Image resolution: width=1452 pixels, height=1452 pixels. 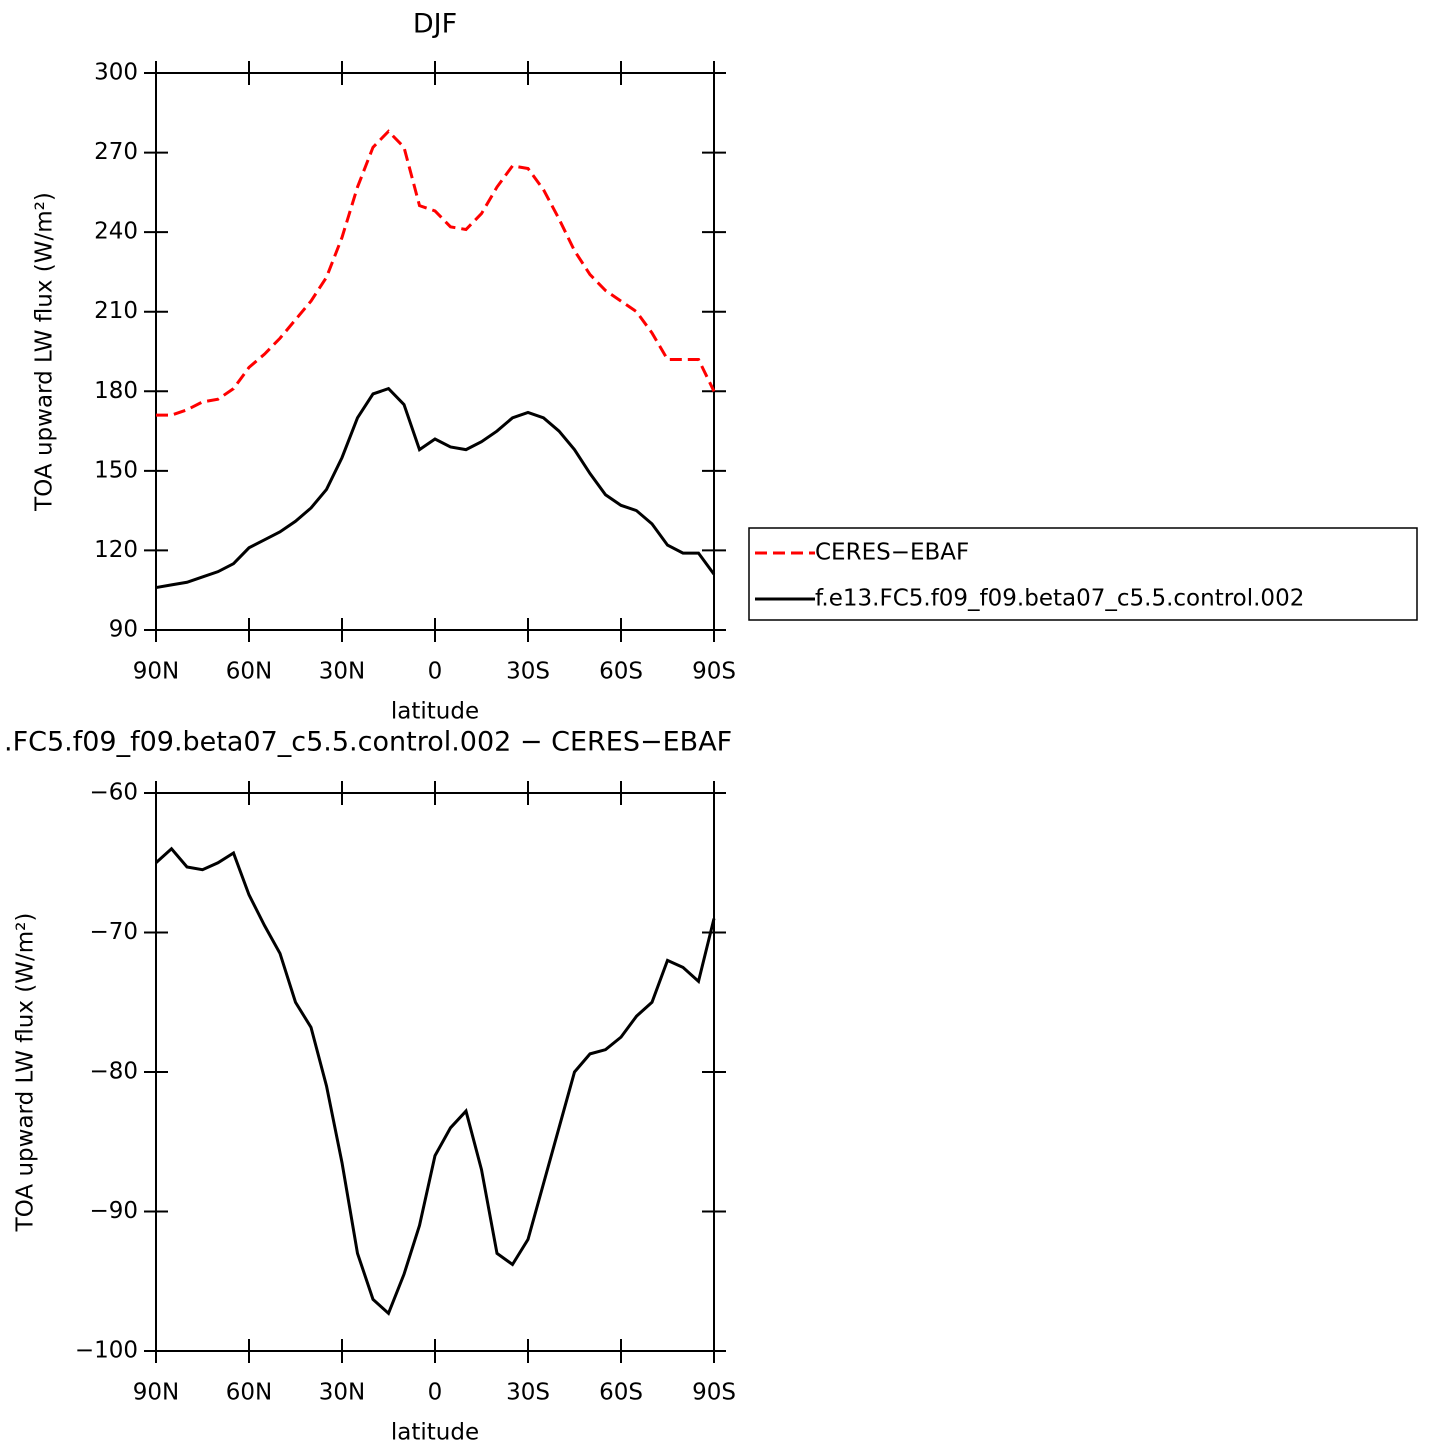 What do you see at coordinates (123, 630) in the screenshot?
I see `y-tick-label: 90` at bounding box center [123, 630].